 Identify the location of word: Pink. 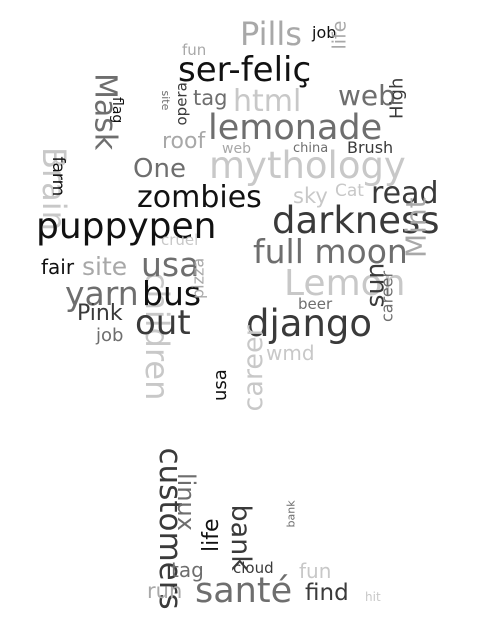
(100, 313).